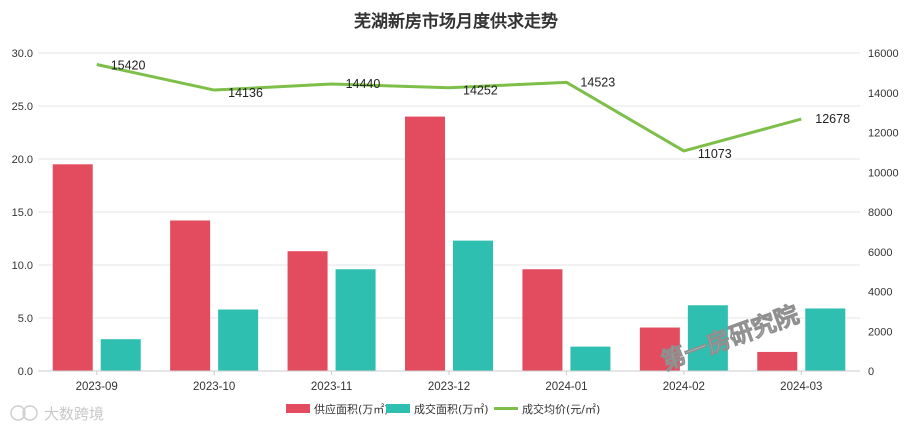  I want to click on y-right-tick-label: 14000, so click(883, 94).